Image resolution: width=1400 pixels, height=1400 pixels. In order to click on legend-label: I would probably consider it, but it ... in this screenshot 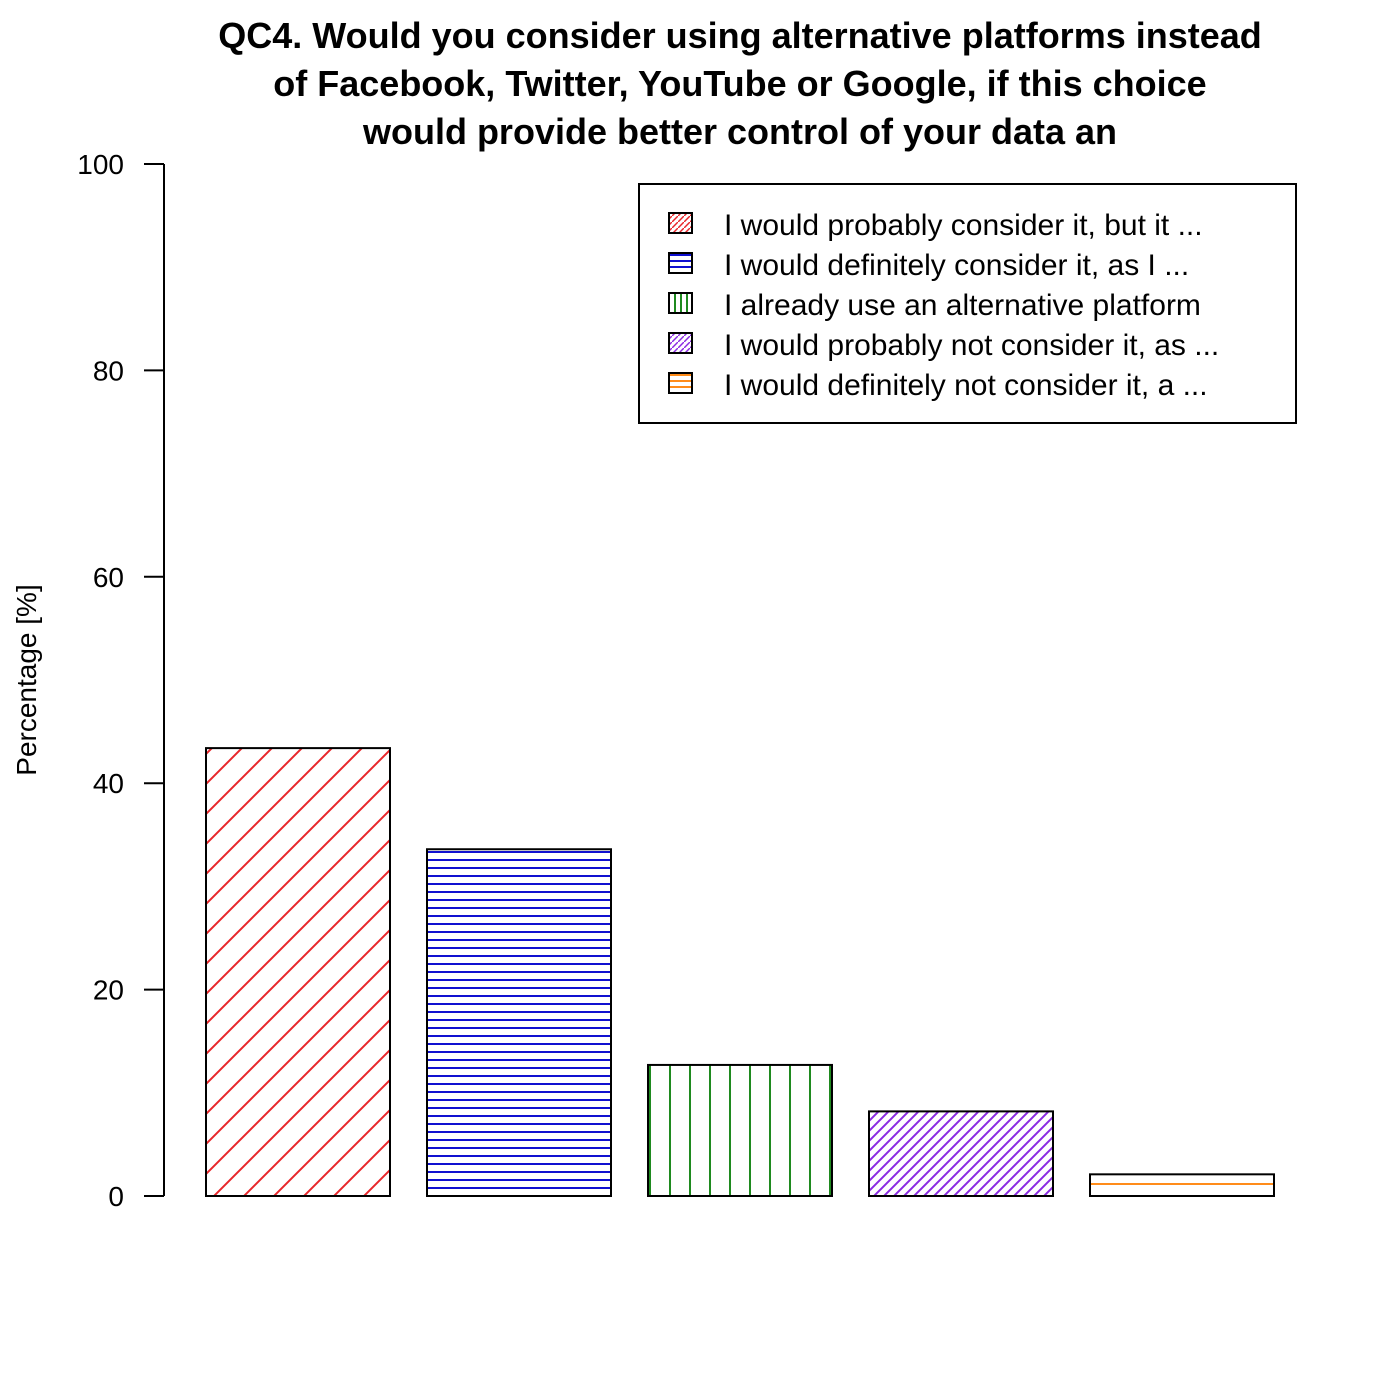, I will do `click(963, 225)`.